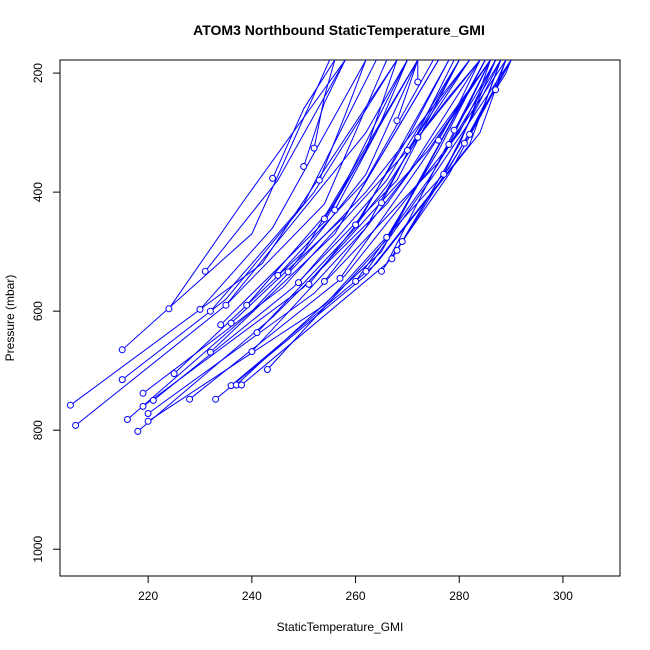  What do you see at coordinates (252, 596) in the screenshot?
I see `x-tick-label: 240` at bounding box center [252, 596].